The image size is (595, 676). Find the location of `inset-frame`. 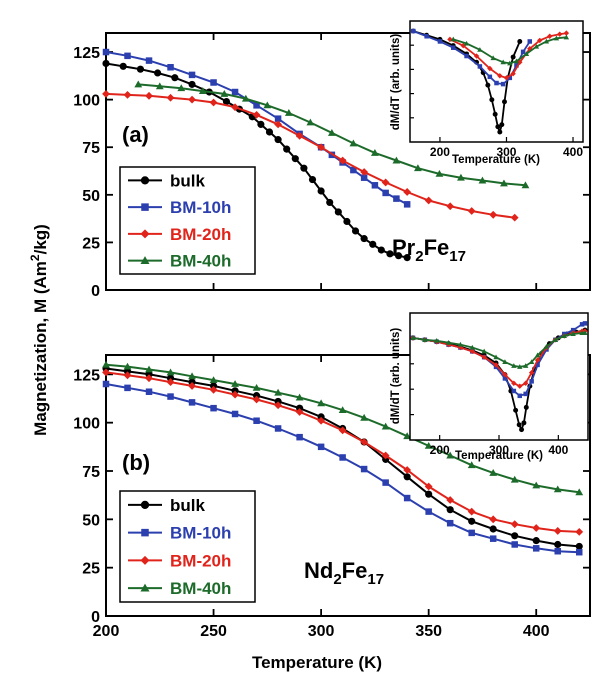

inset-frame is located at coordinates (499, 376).